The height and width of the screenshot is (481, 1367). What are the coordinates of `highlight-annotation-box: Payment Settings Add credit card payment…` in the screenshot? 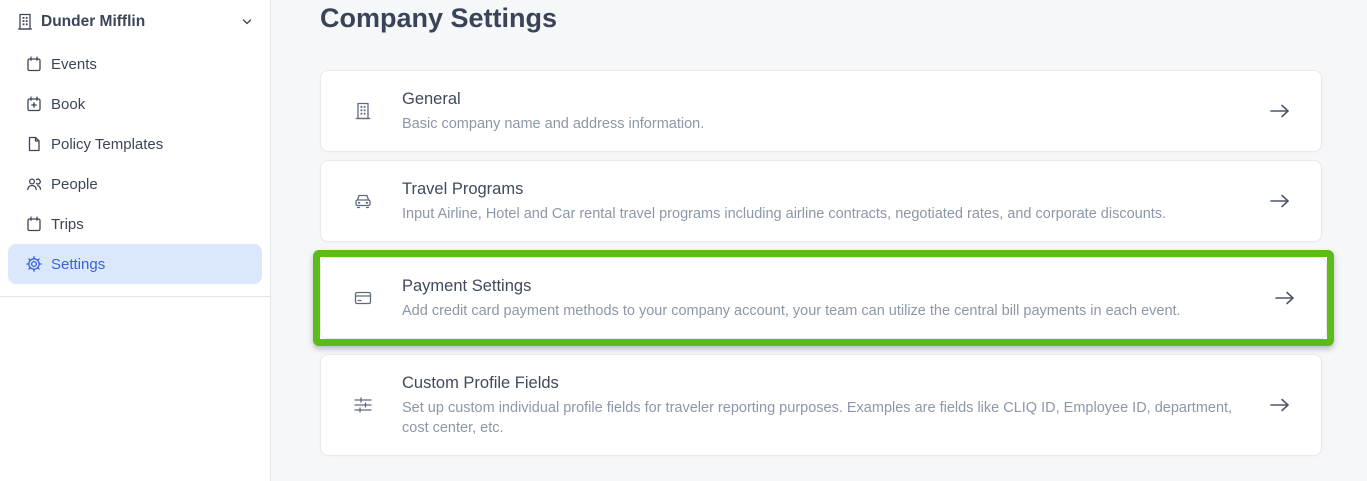 It's located at (823, 298).